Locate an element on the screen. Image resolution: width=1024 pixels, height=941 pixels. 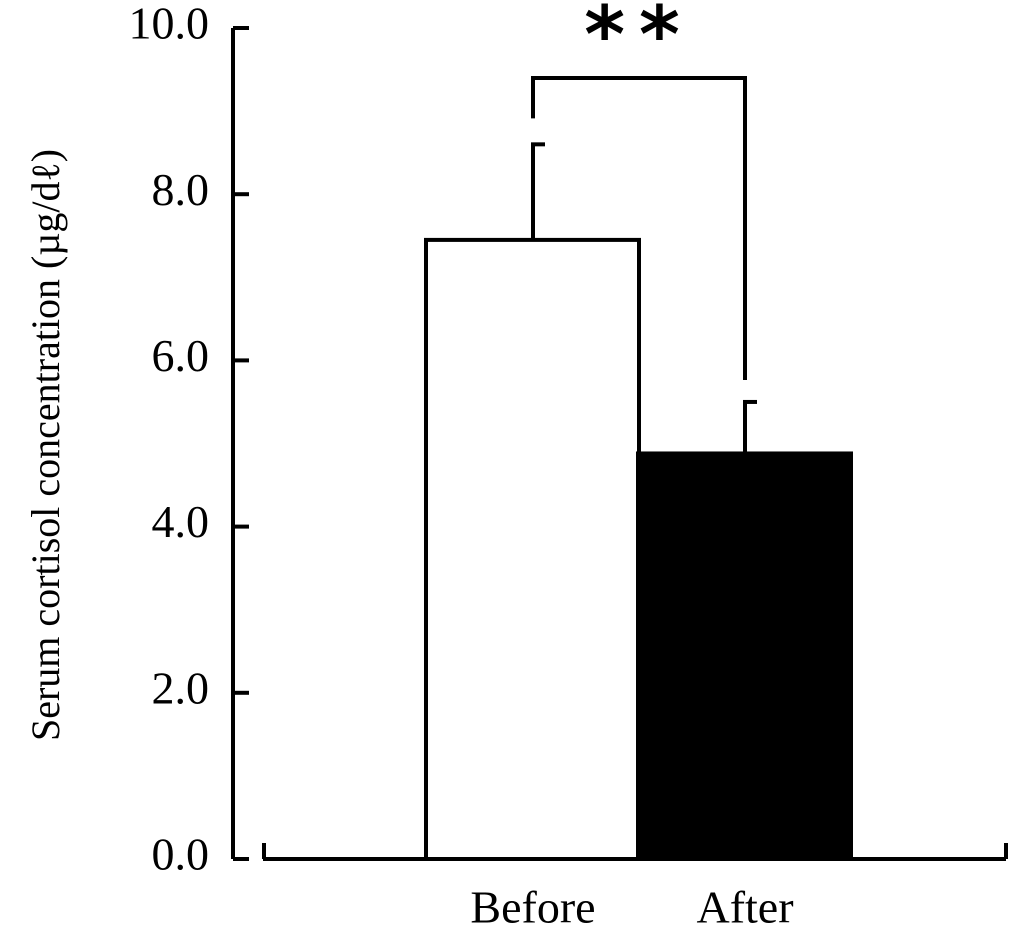
x-category-labels: Before After is located at coordinates (631, 907).